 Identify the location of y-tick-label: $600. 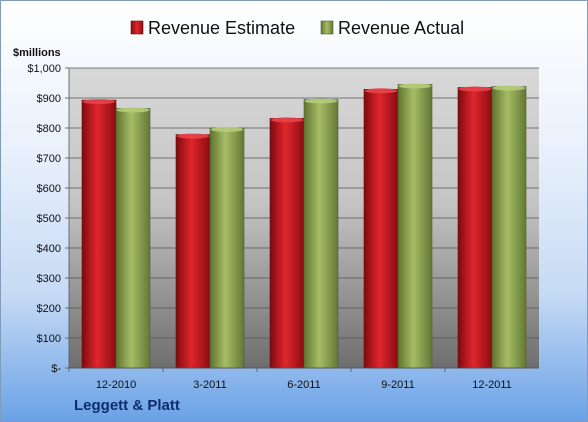
(49, 189).